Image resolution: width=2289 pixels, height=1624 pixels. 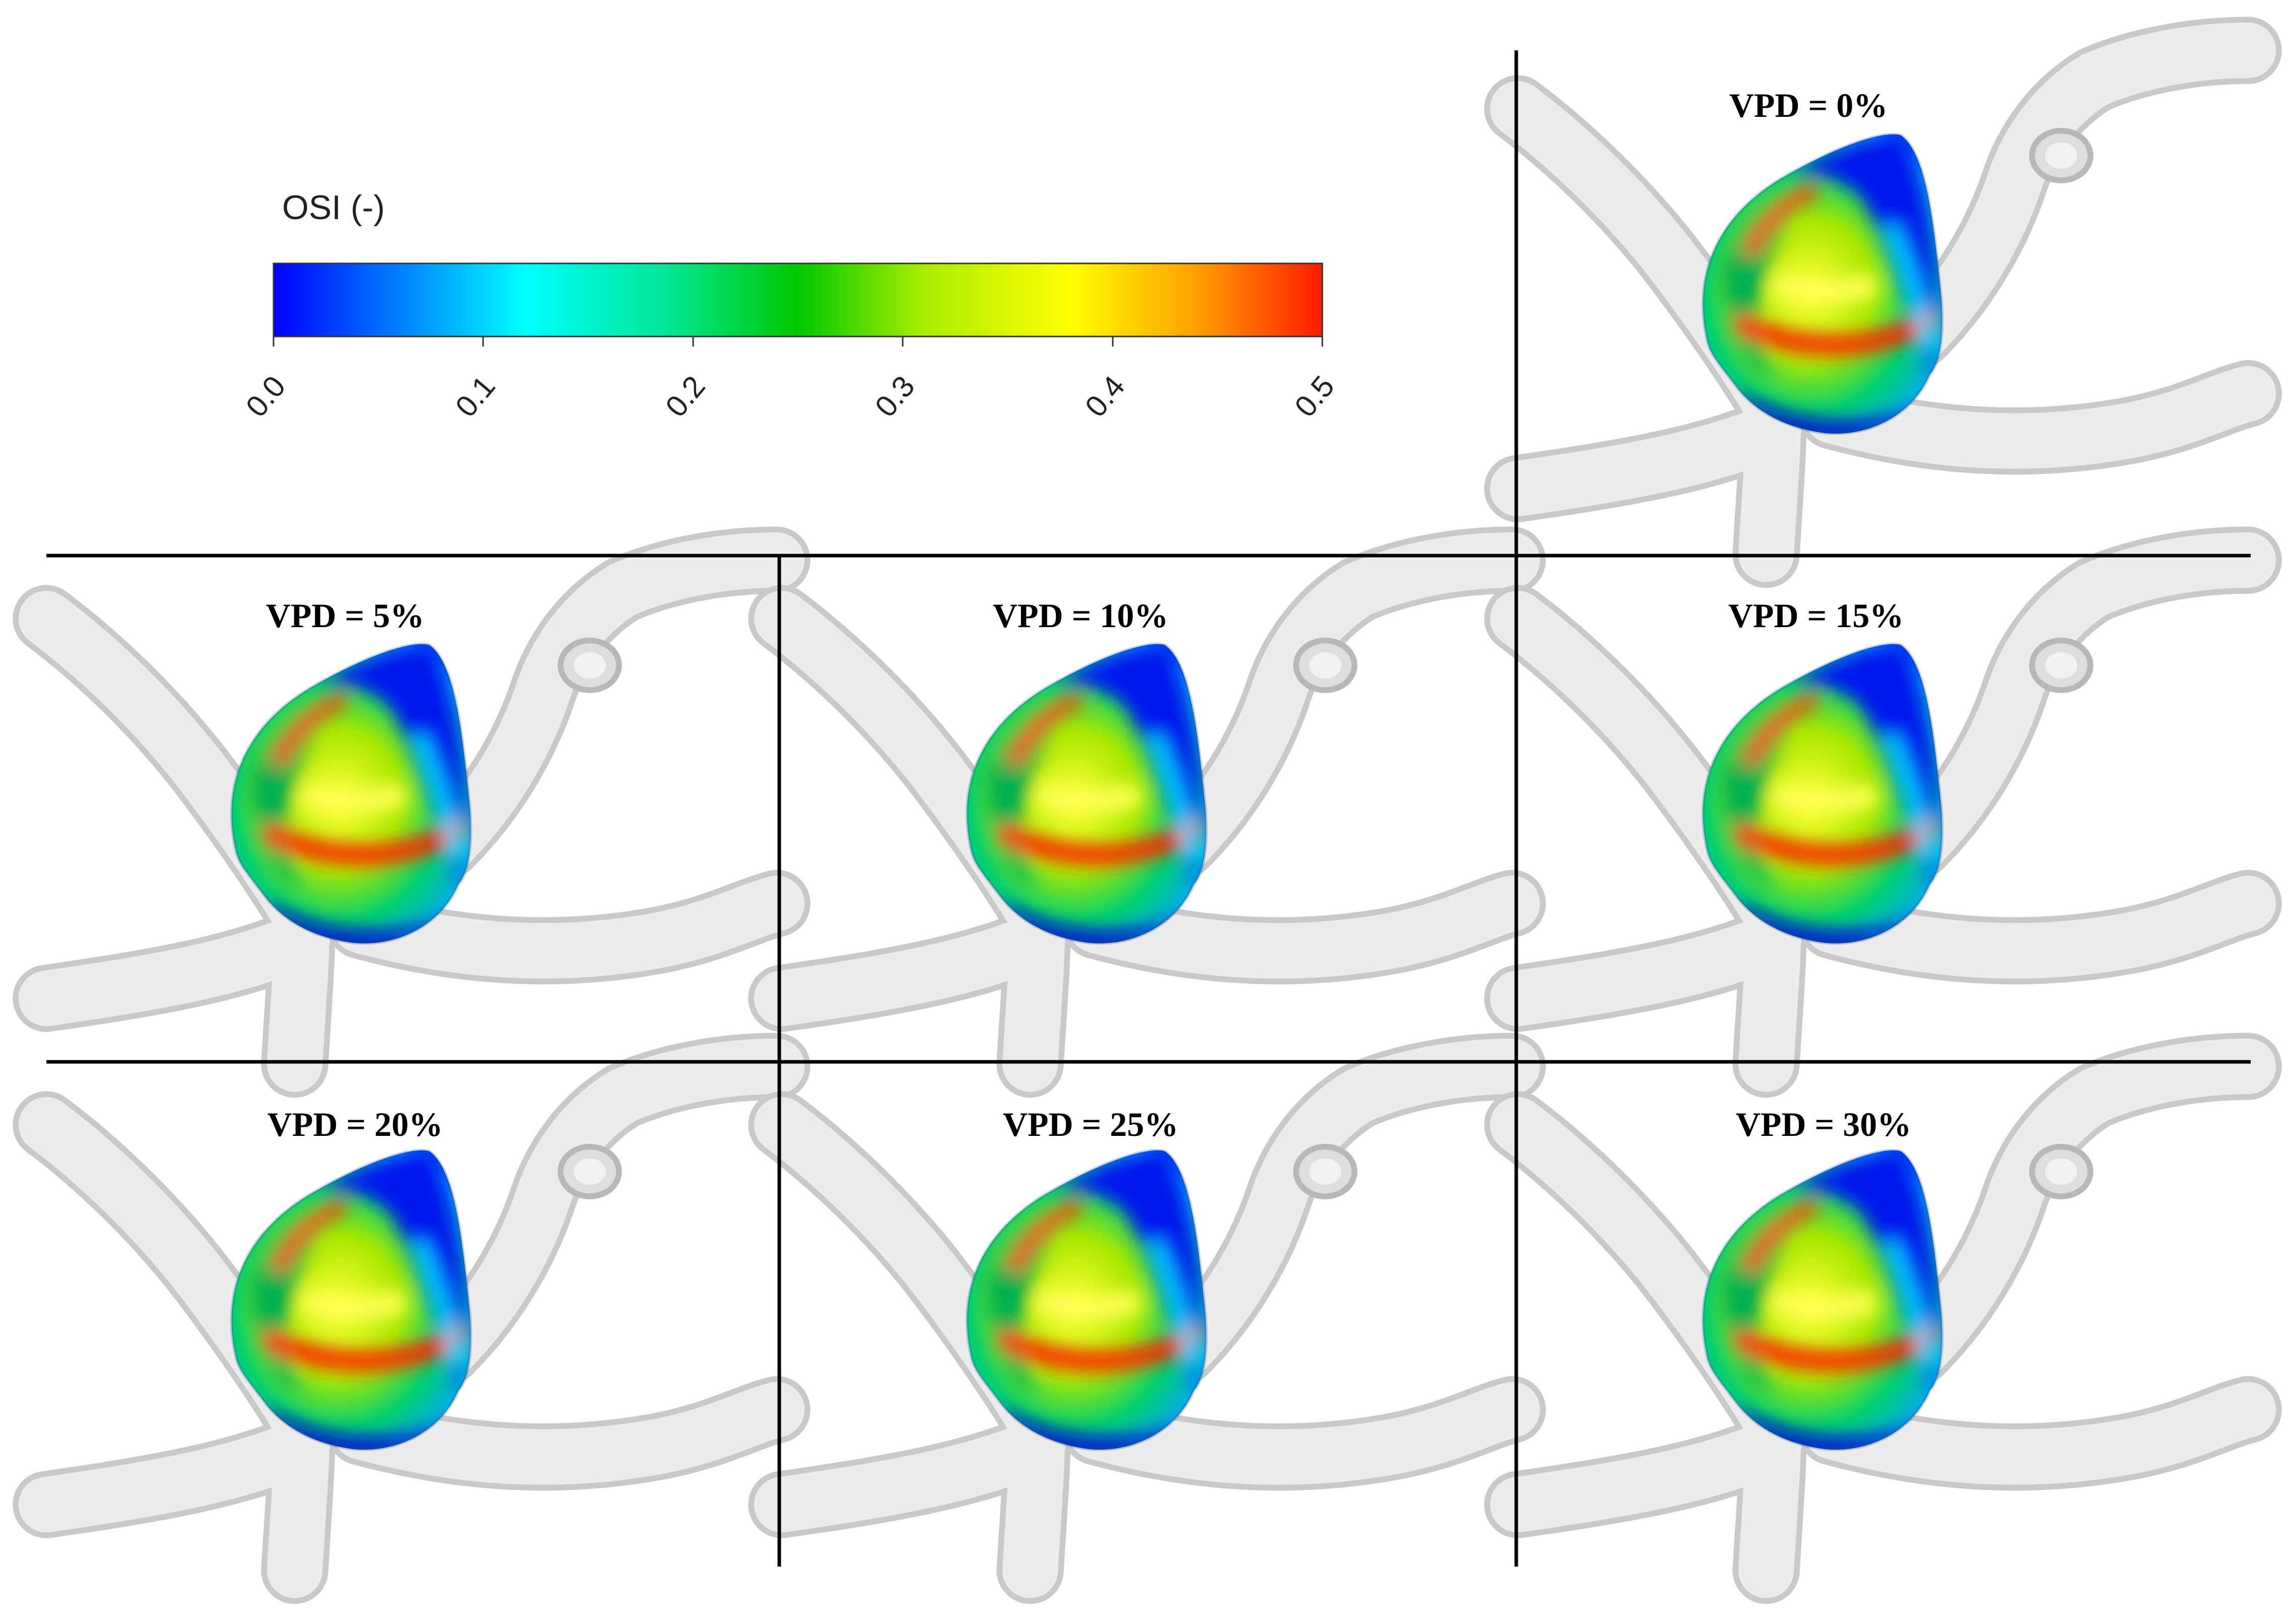 What do you see at coordinates (798, 299) in the screenshot?
I see `colorbar` at bounding box center [798, 299].